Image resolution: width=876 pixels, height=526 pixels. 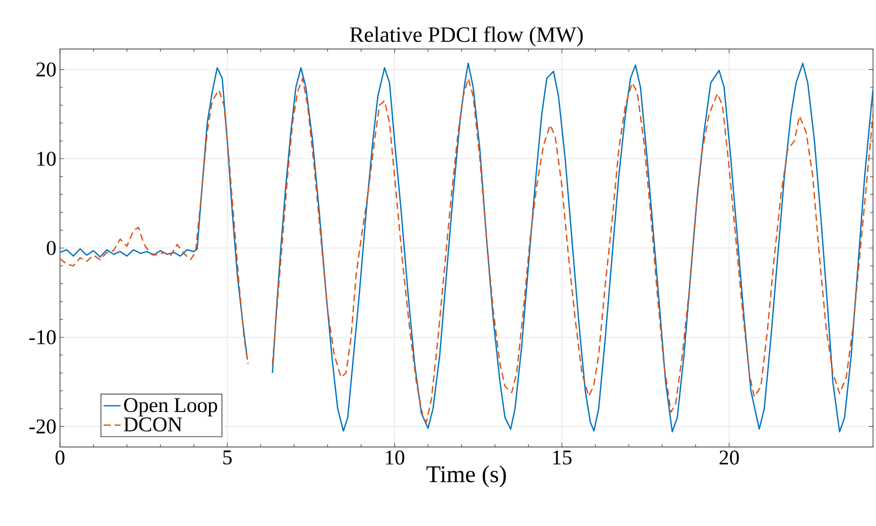 I want to click on x-tick-label: 10, so click(x=395, y=457).